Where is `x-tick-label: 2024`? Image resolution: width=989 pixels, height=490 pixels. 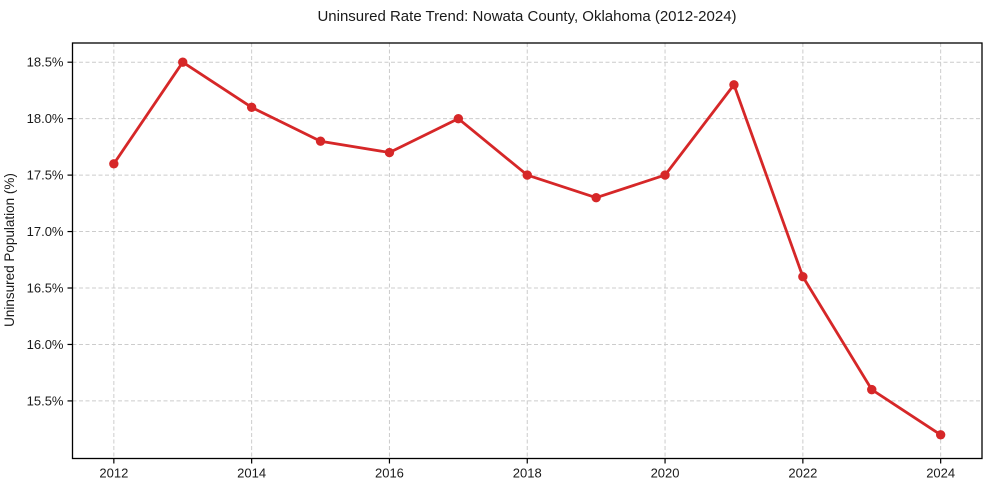
x-tick-label: 2024 is located at coordinates (940, 473).